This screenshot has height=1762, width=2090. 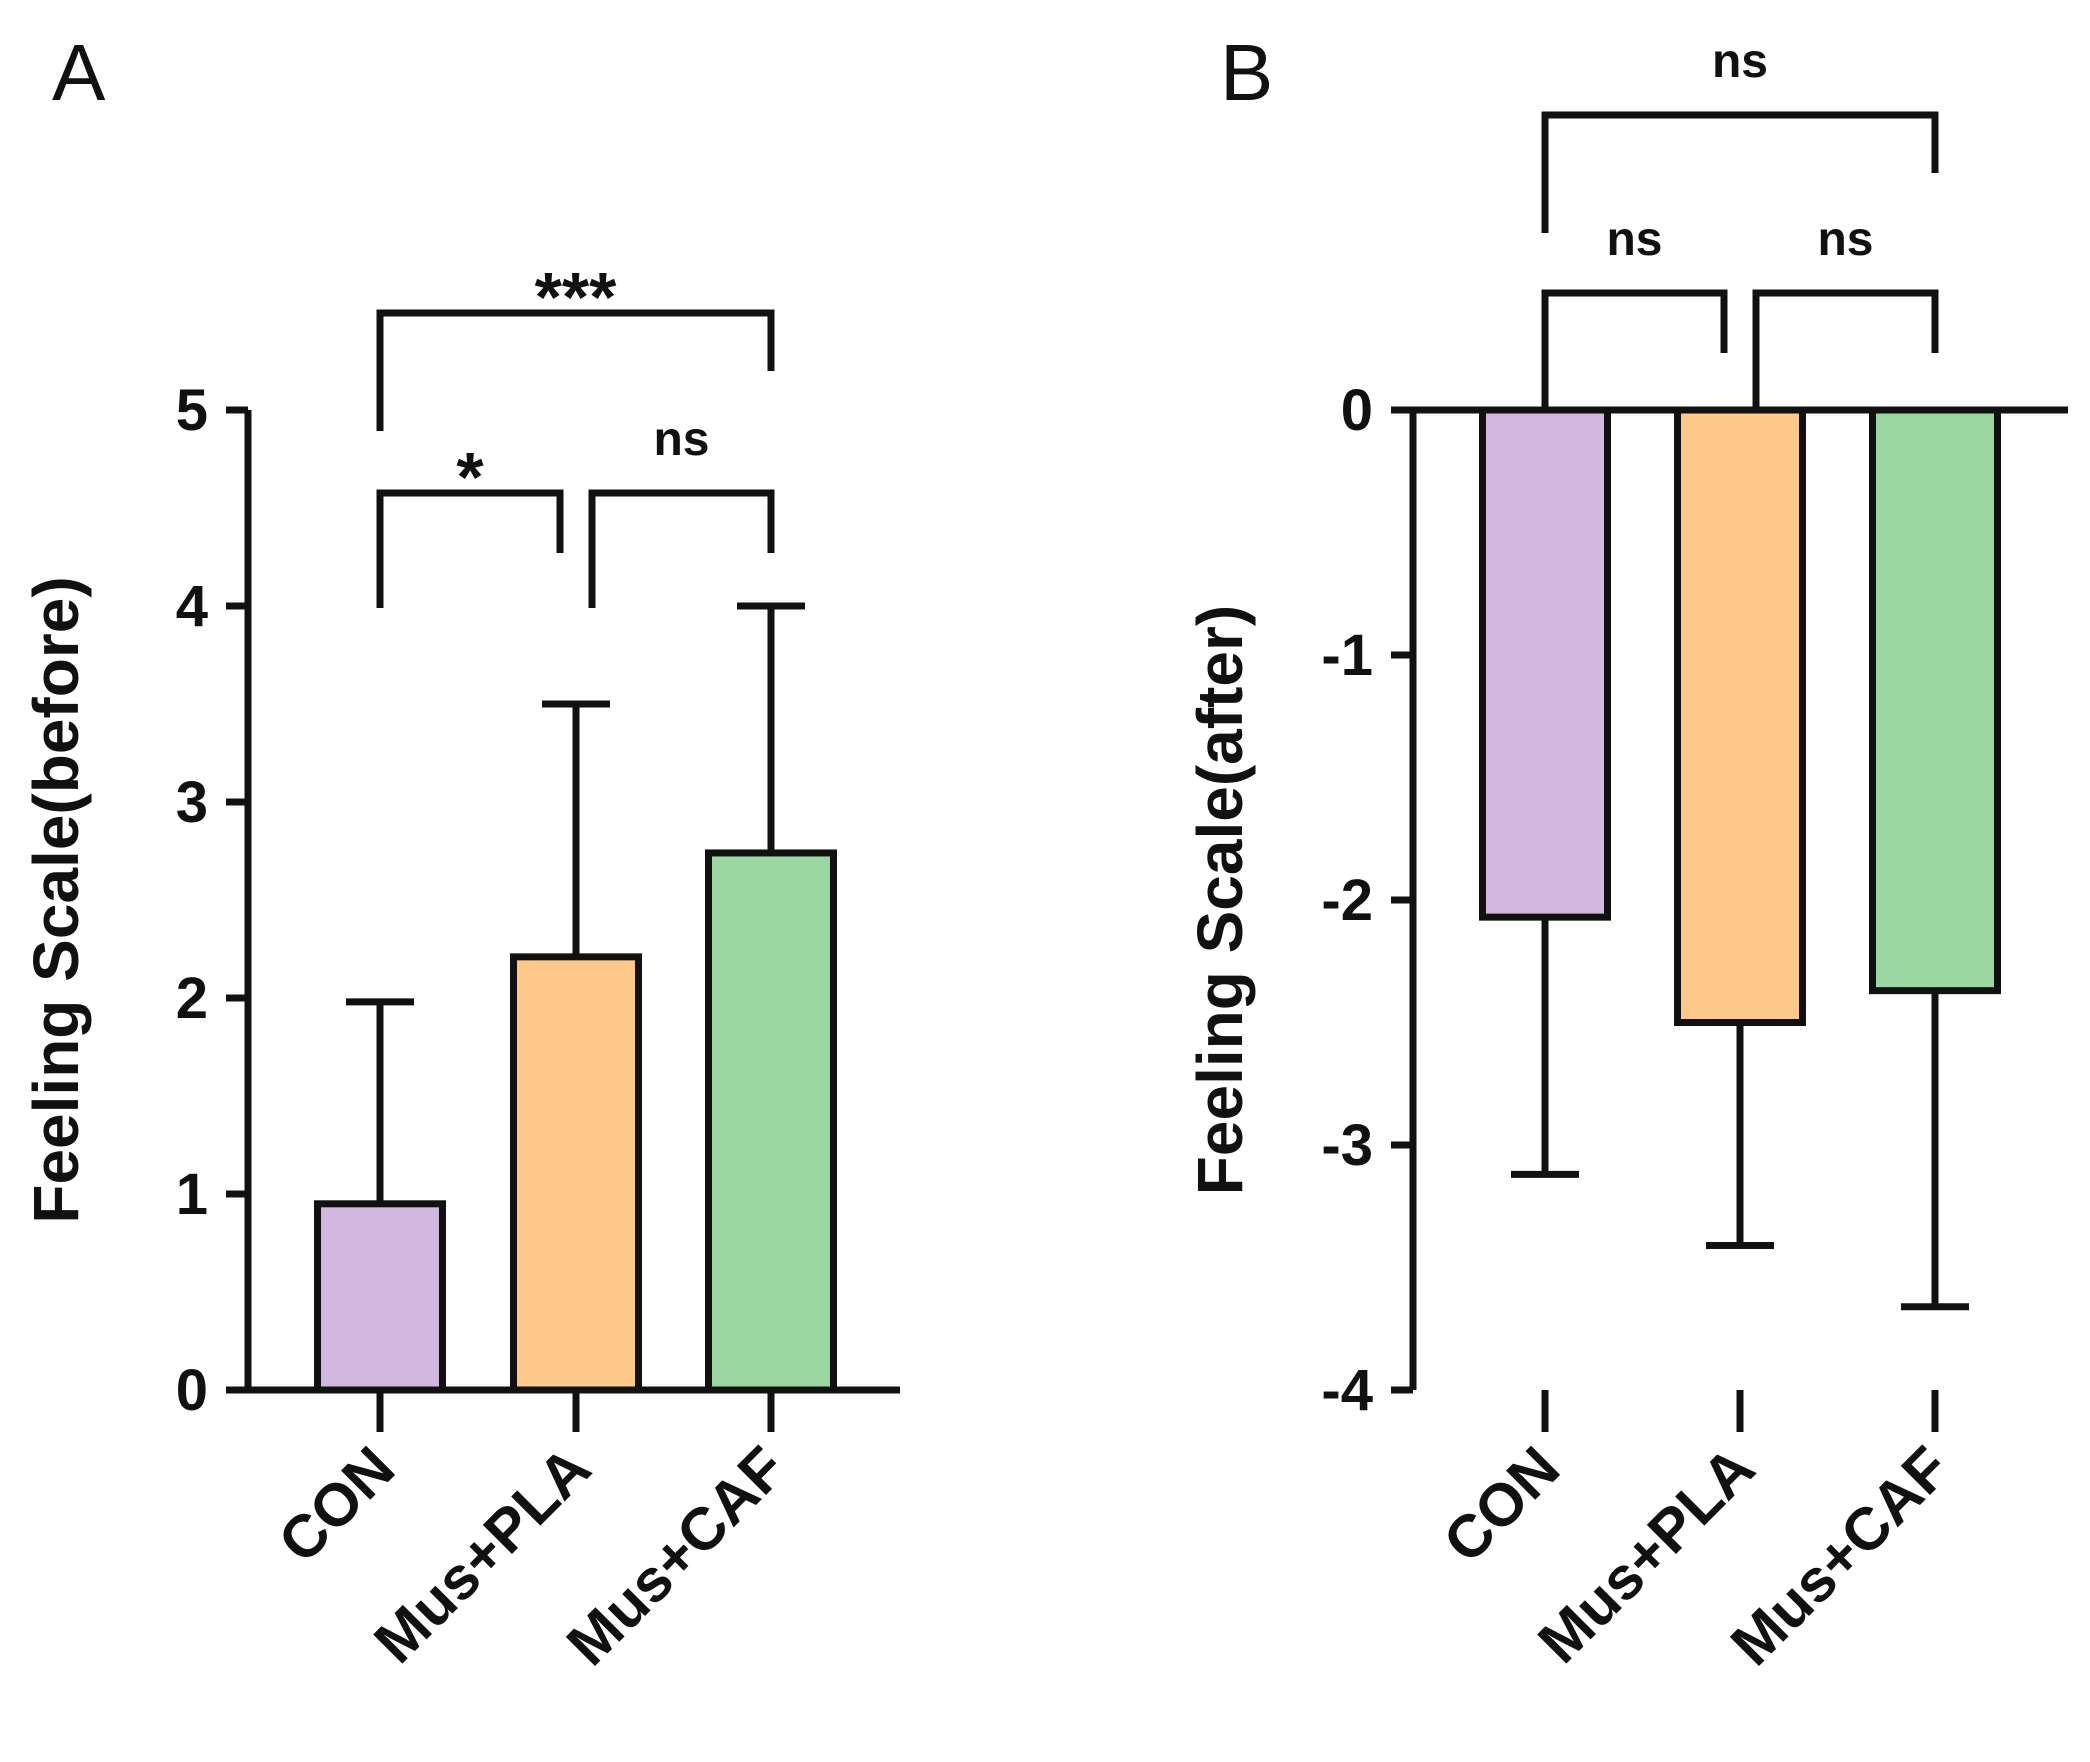 What do you see at coordinates (1347, 1390) in the screenshot?
I see `b-y-tick-label-0: -4` at bounding box center [1347, 1390].